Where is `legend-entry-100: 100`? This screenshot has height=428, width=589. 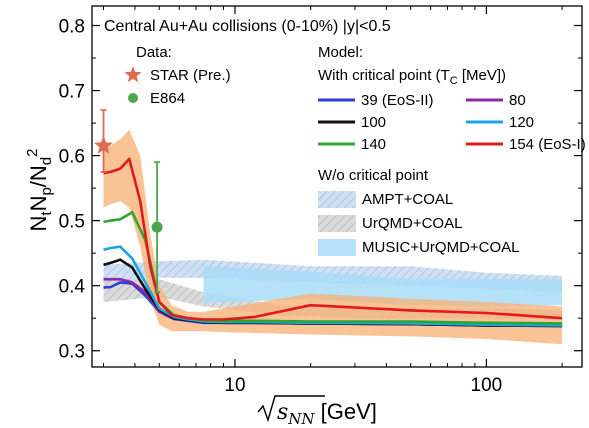 legend-entry-100: 100 is located at coordinates (352, 122).